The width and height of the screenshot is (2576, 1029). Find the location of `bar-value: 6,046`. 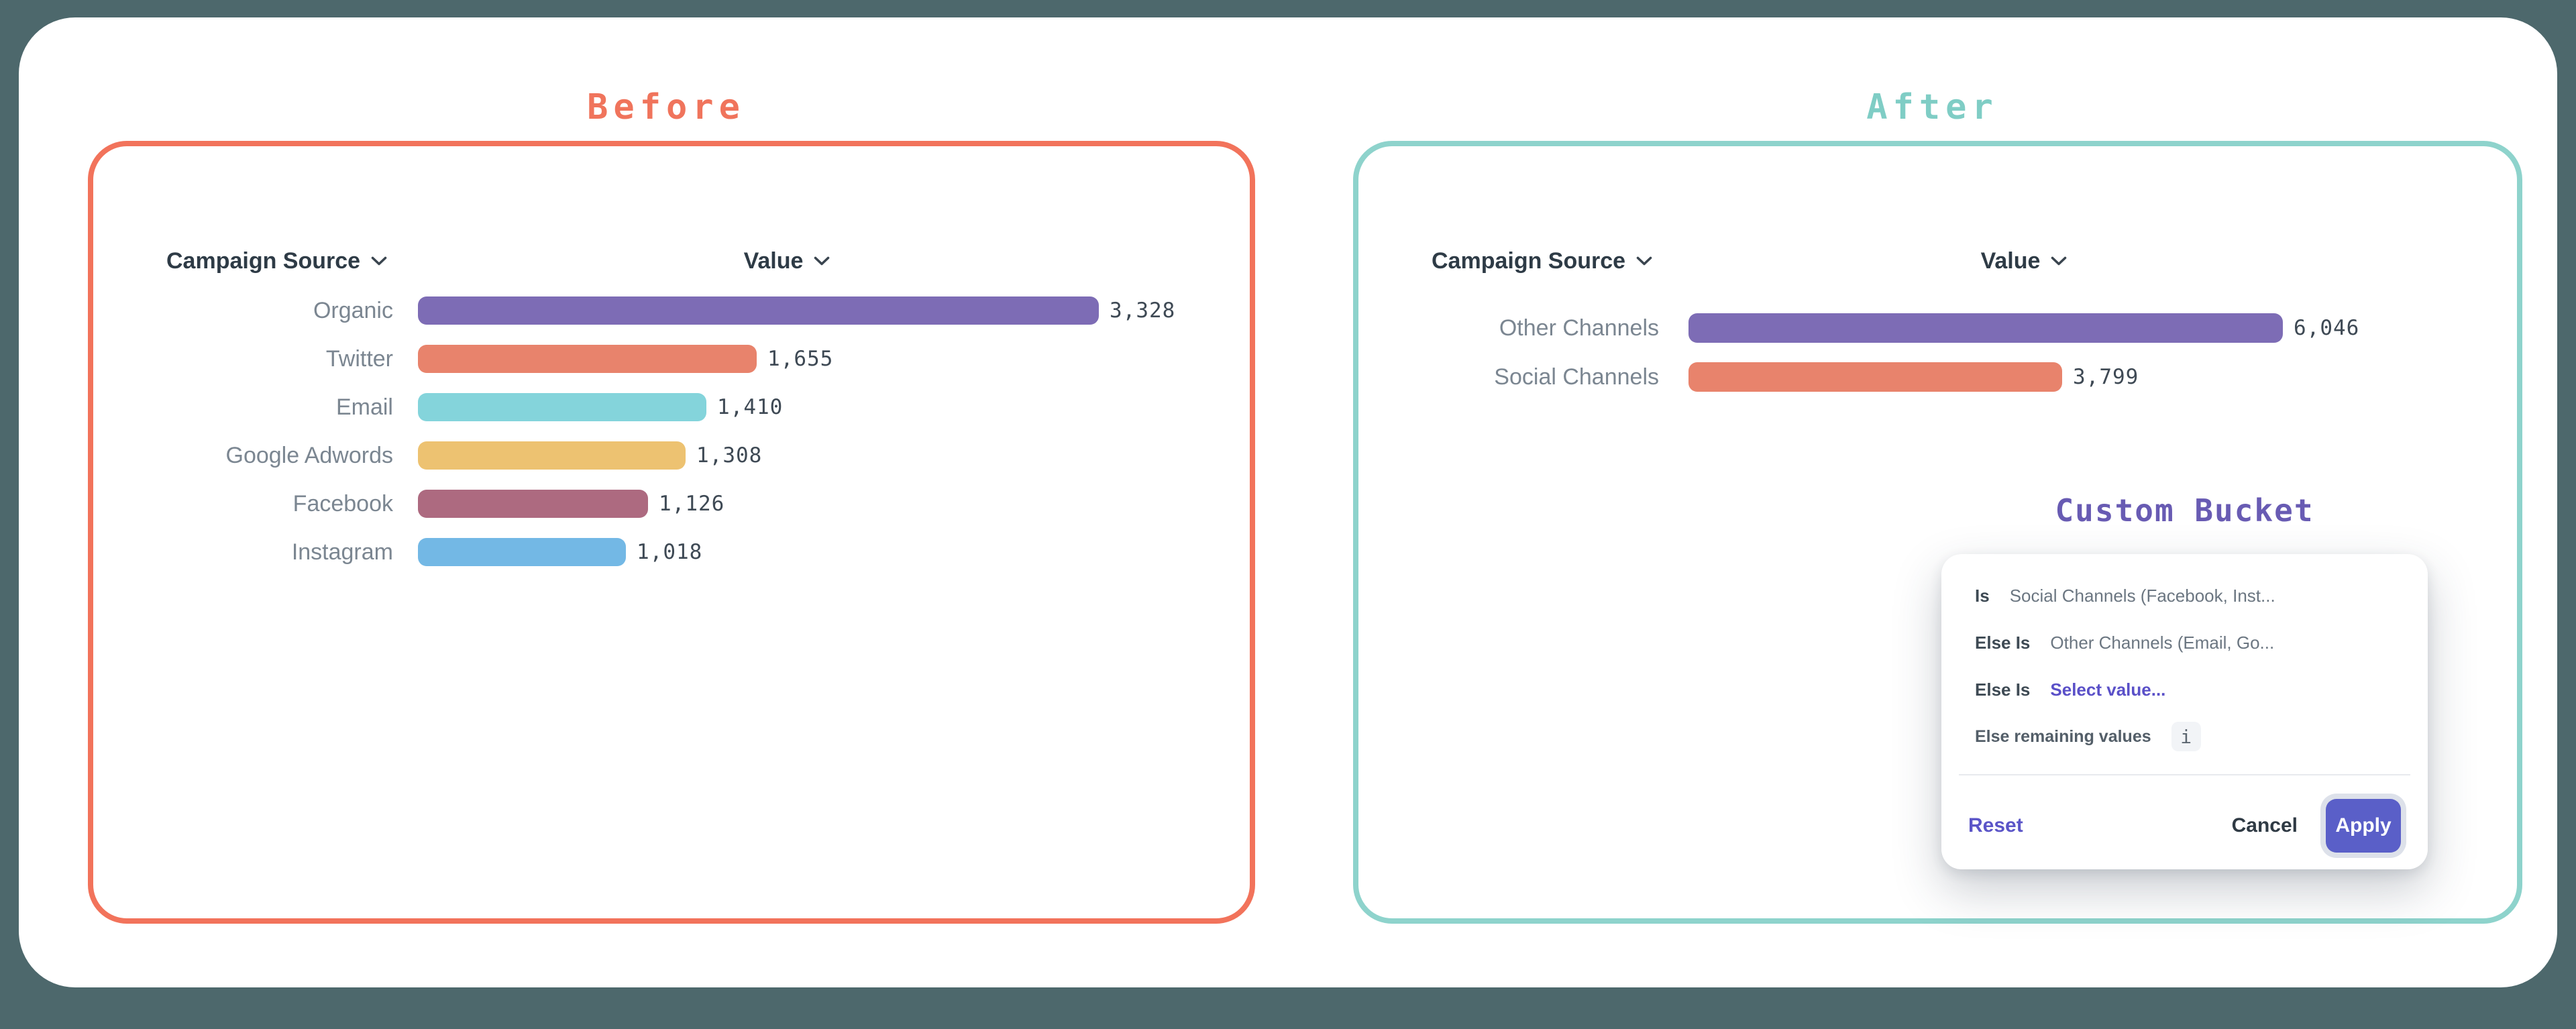

bar-value: 6,046 is located at coordinates (2327, 328).